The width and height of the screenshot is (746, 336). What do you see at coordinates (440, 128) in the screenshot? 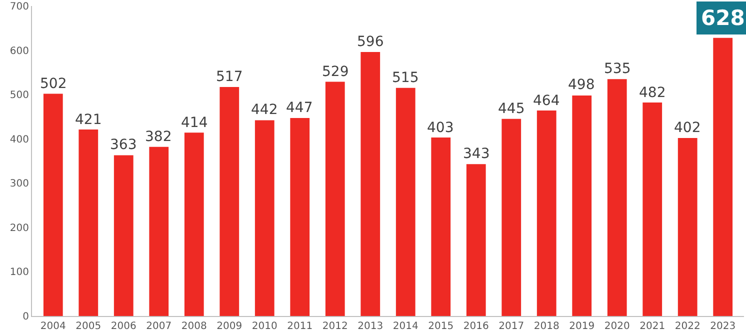
I see `data-label: 403` at bounding box center [440, 128].